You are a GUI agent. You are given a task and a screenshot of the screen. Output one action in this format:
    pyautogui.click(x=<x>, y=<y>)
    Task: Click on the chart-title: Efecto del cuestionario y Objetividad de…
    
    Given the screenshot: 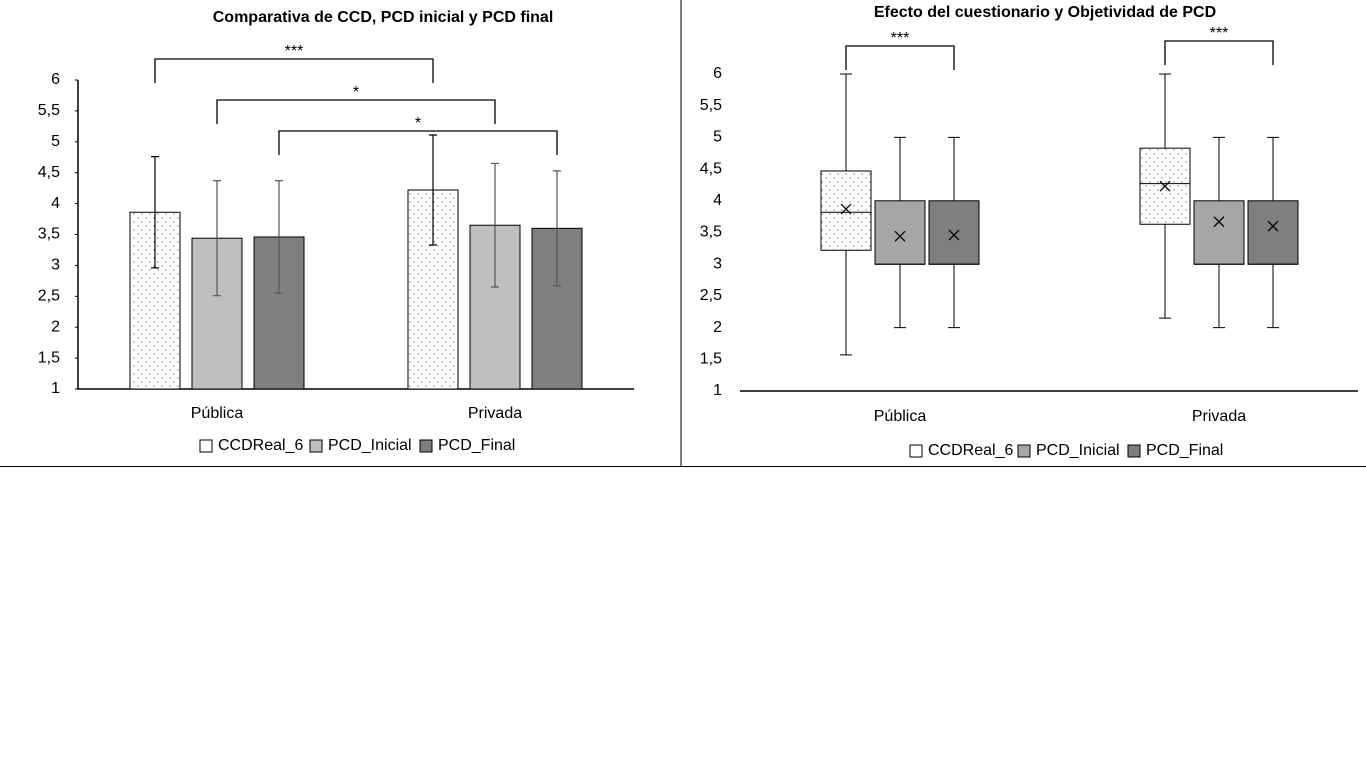 What is the action you would take?
    pyautogui.click(x=1045, y=12)
    